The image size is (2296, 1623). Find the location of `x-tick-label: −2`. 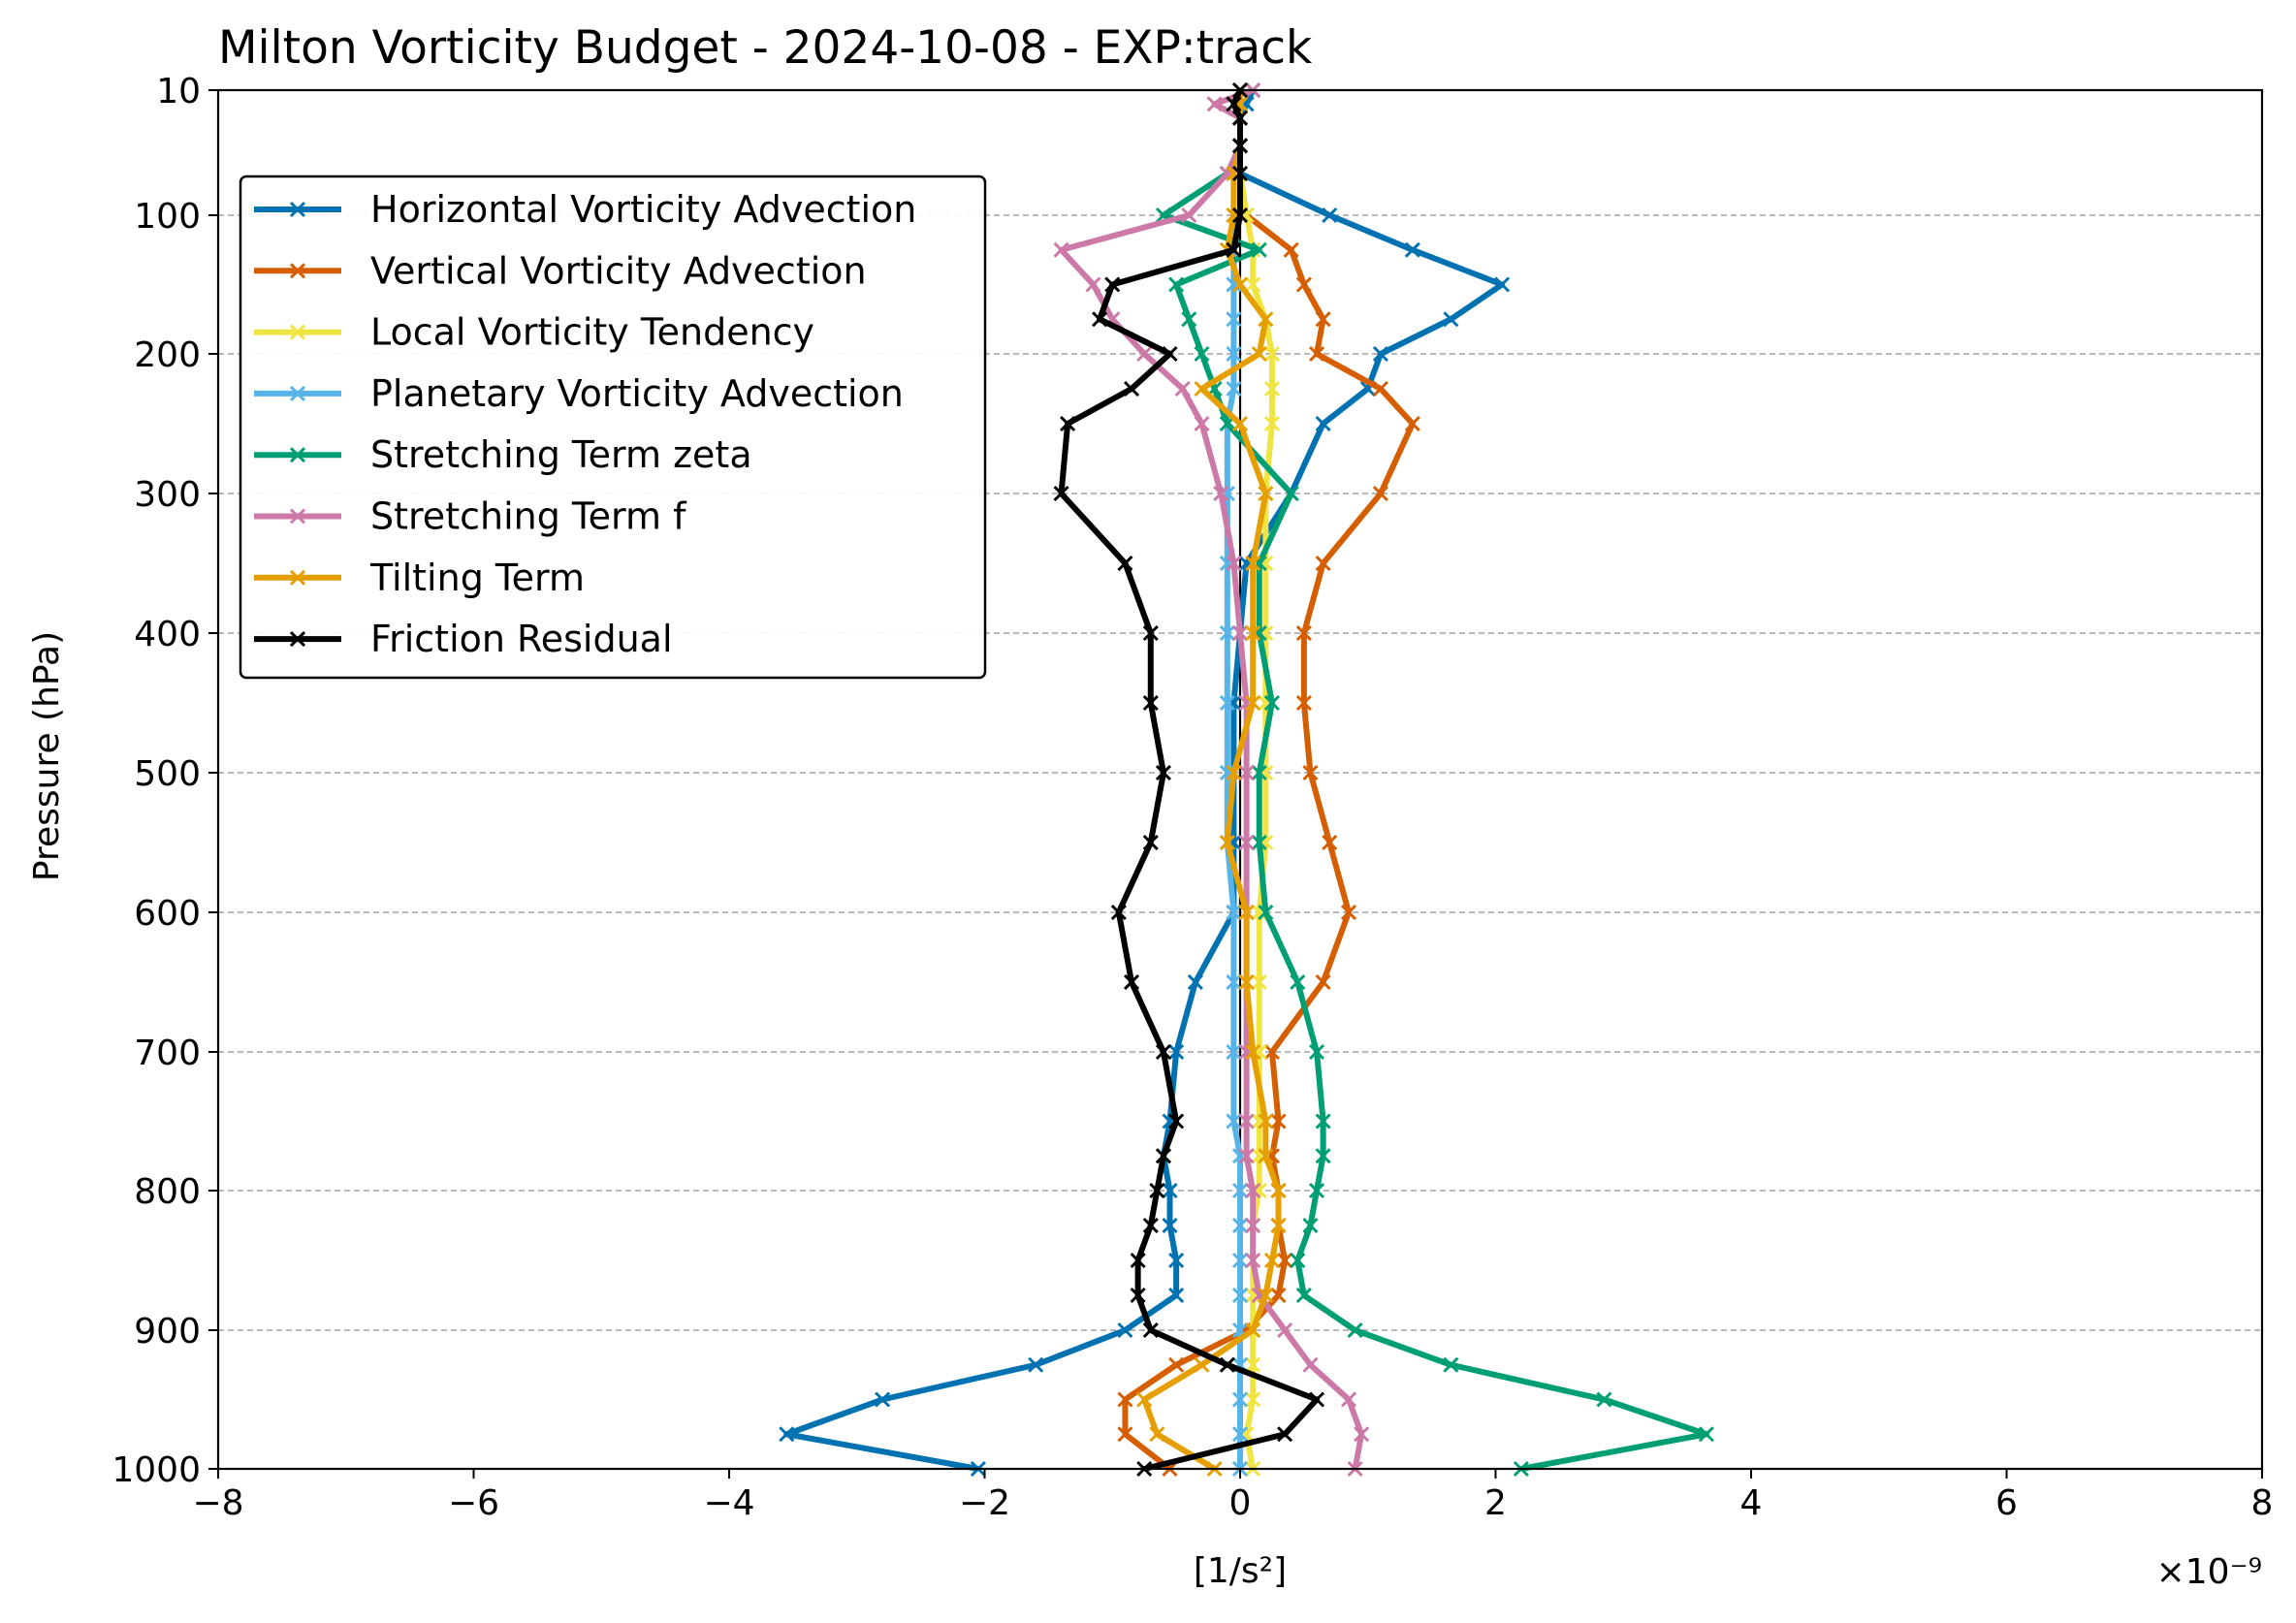

x-tick-label: −2 is located at coordinates (984, 1503).